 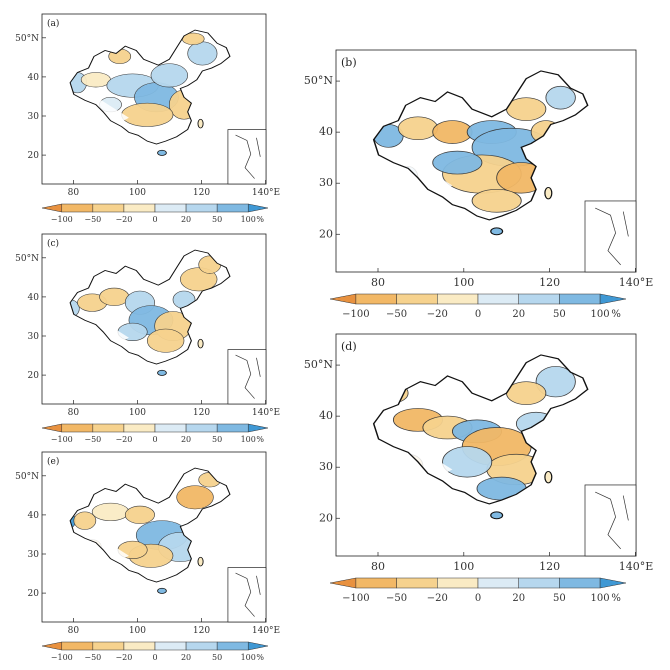 What do you see at coordinates (53, 243) in the screenshot?
I see `panel-label: (c)` at bounding box center [53, 243].